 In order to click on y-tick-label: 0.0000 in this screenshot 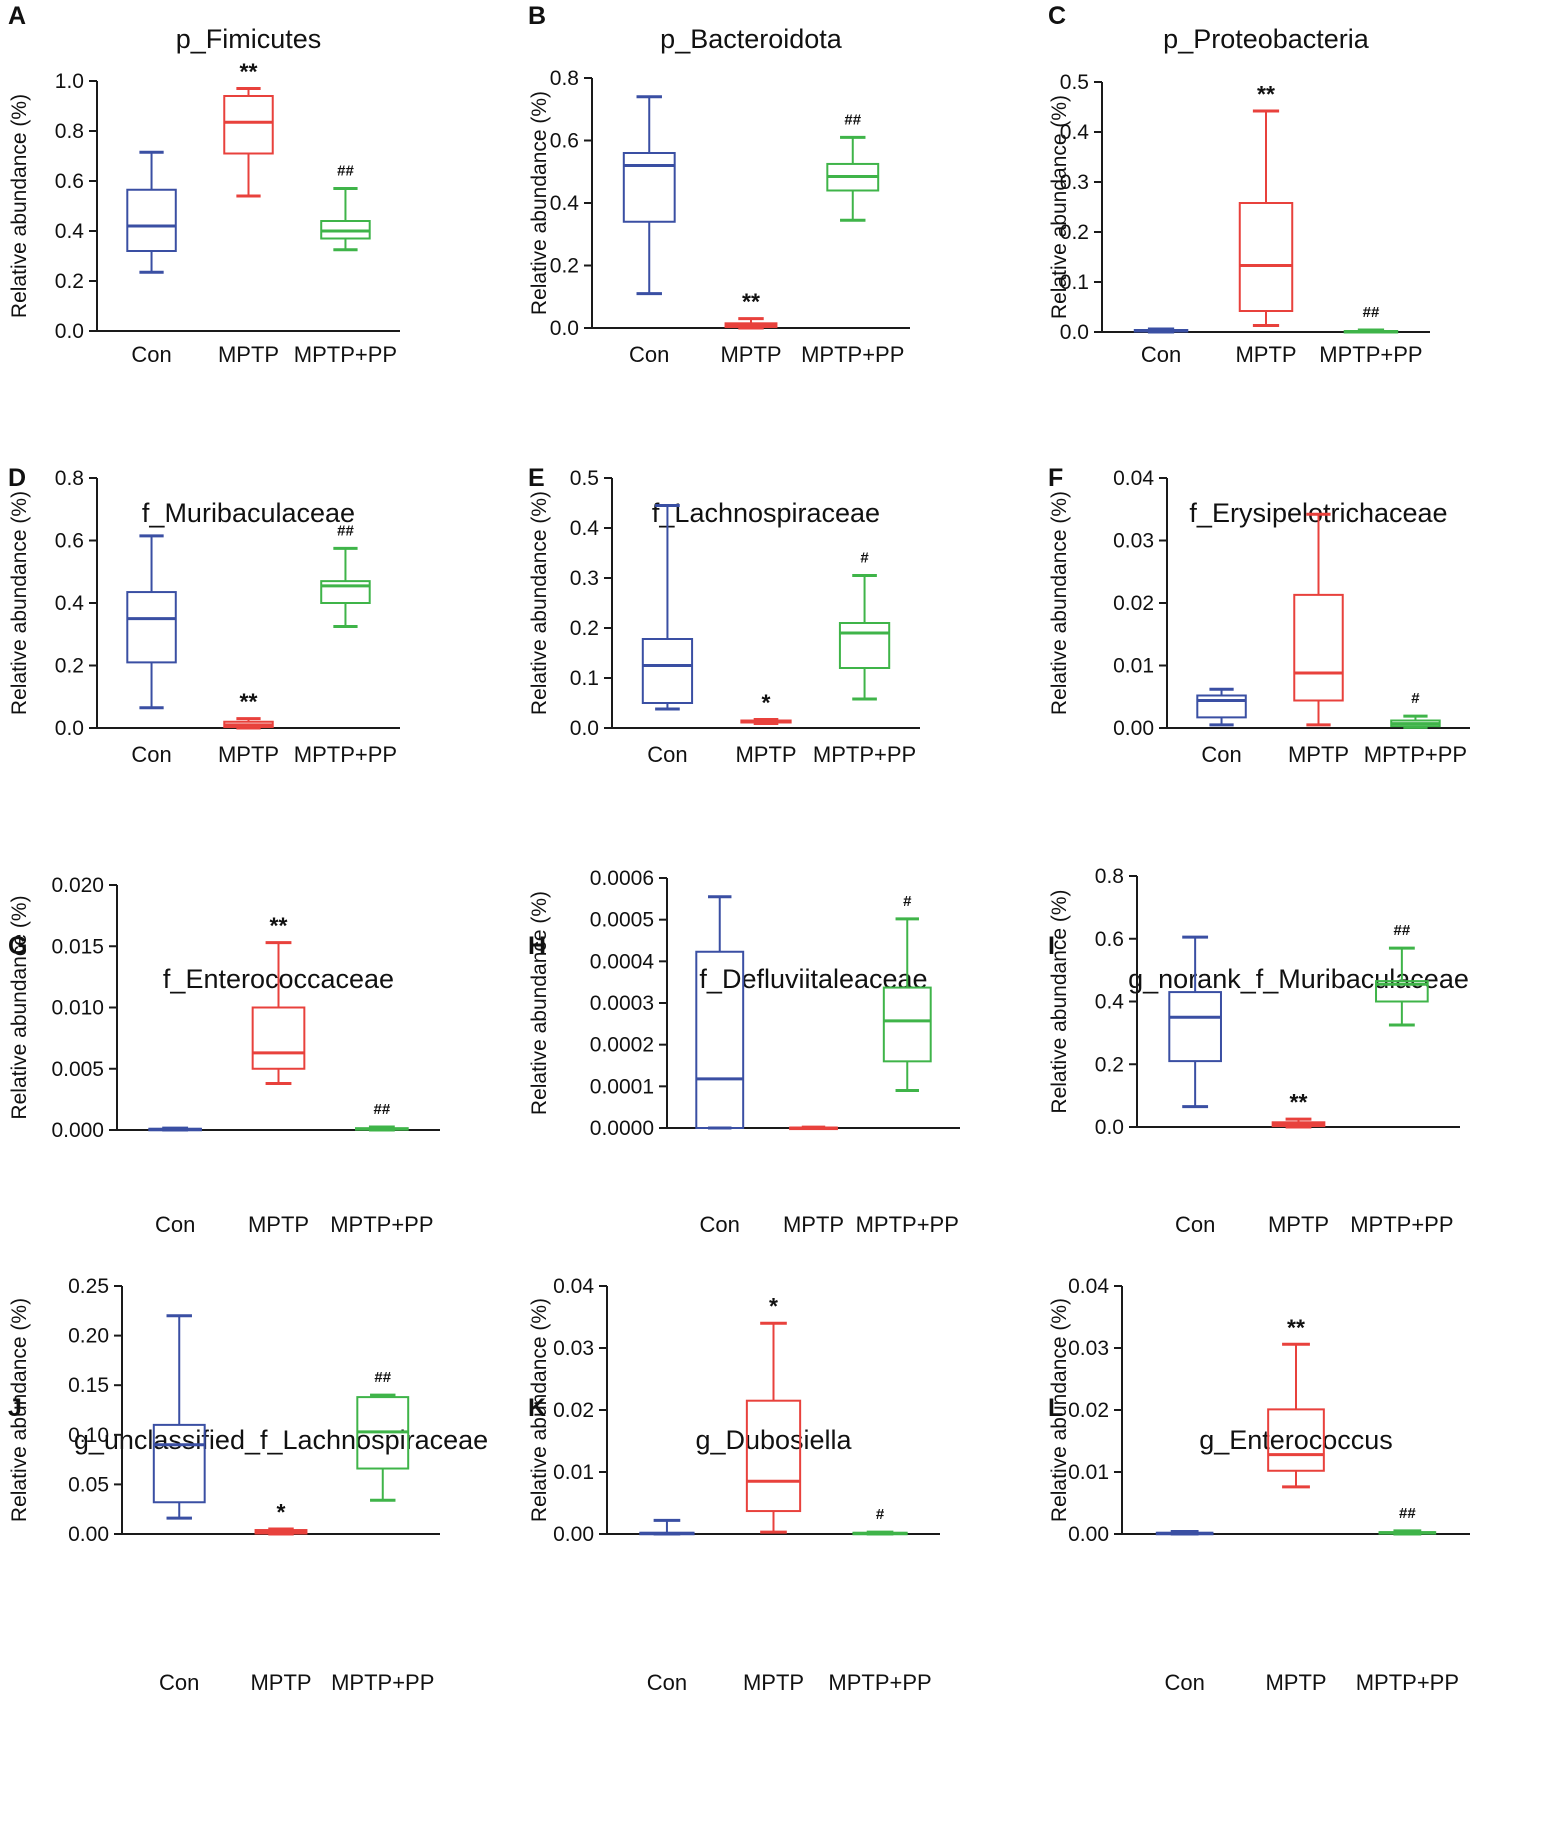, I will do `click(622, 1128)`.